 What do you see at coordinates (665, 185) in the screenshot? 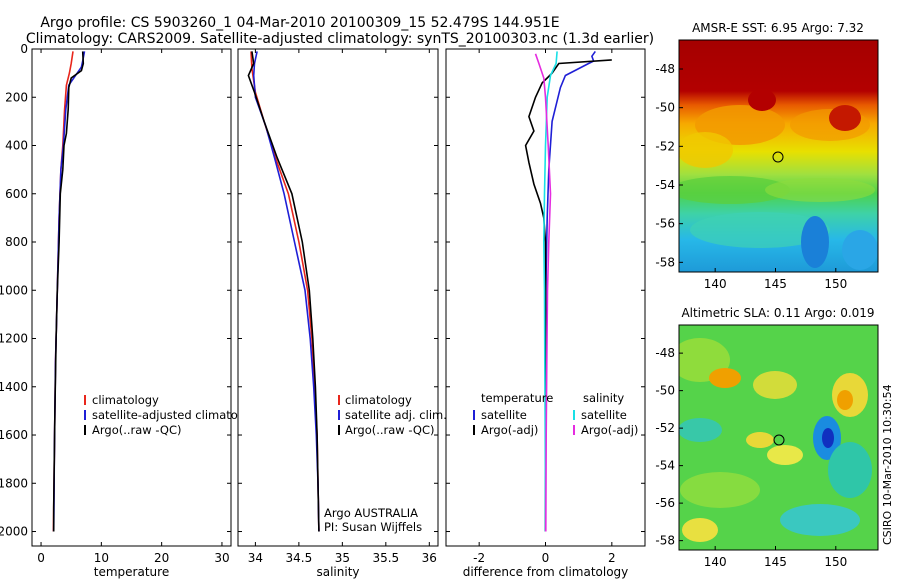
I see `sst-map-ytick-label: -54` at bounding box center [665, 185].